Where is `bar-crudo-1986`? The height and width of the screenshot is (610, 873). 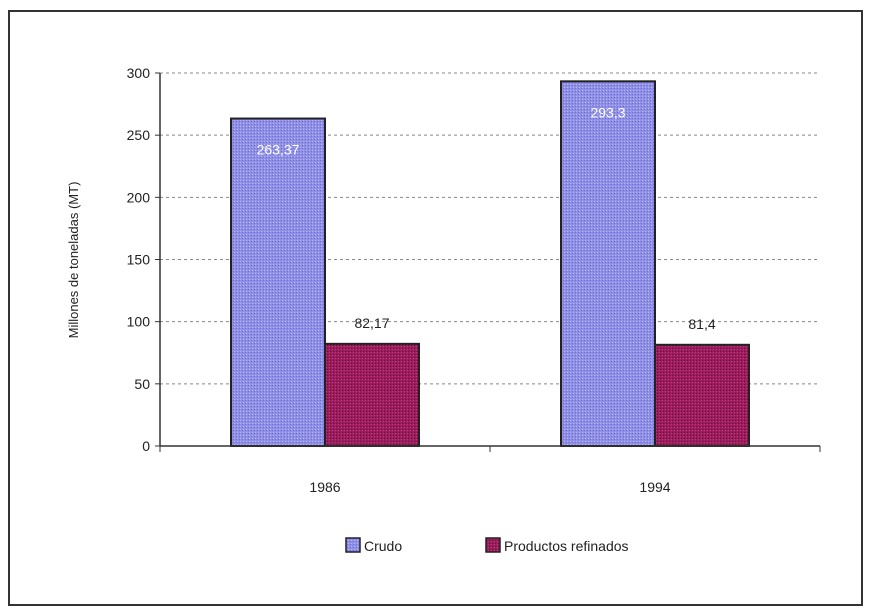
bar-crudo-1986 is located at coordinates (278, 282).